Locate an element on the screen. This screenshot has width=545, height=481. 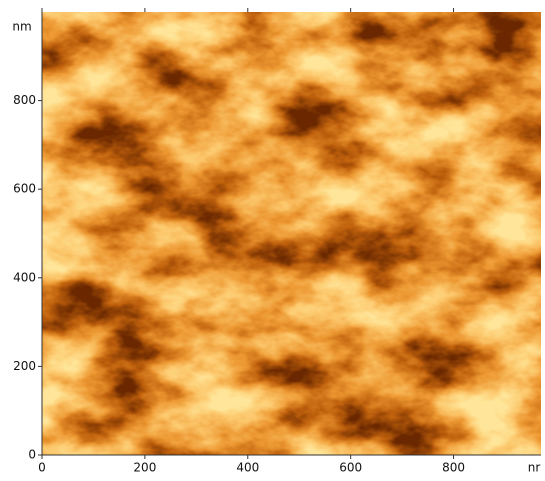
y-tick-label: 200 is located at coordinates (24, 366).